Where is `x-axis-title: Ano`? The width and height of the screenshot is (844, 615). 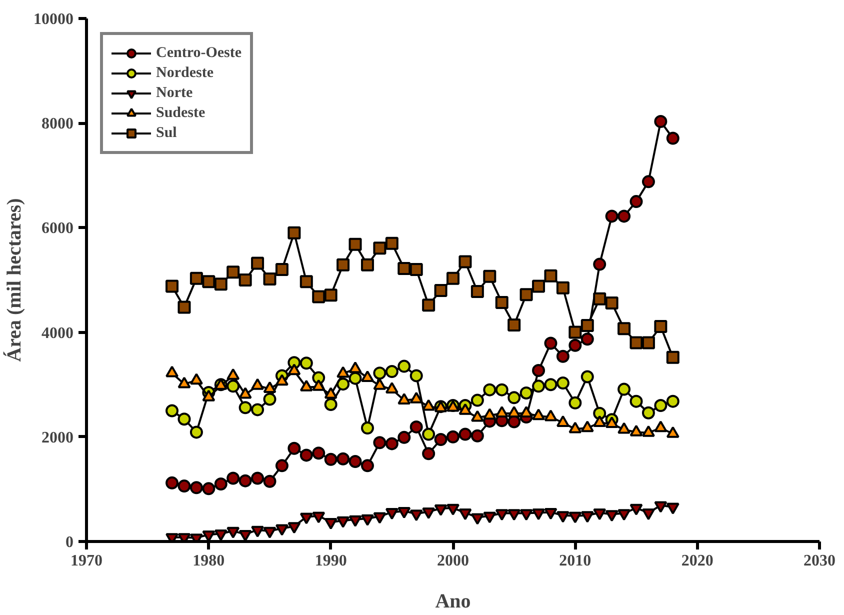
x-axis-title: Ano is located at coordinates (453, 601).